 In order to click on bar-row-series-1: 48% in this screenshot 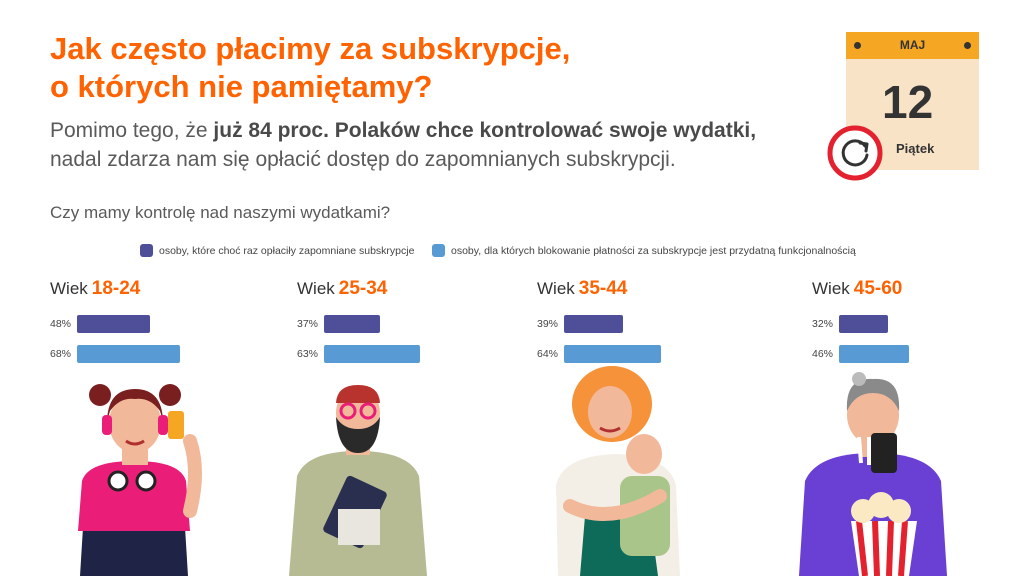, I will do `click(115, 324)`.